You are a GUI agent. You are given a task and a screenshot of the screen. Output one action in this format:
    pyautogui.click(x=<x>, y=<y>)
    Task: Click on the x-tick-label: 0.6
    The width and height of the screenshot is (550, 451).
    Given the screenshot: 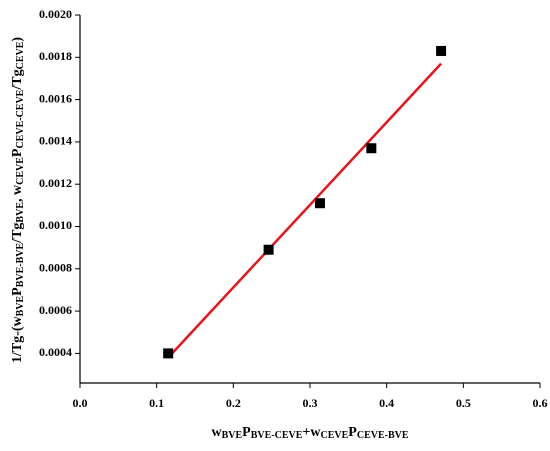 What is the action you would take?
    pyautogui.click(x=540, y=403)
    